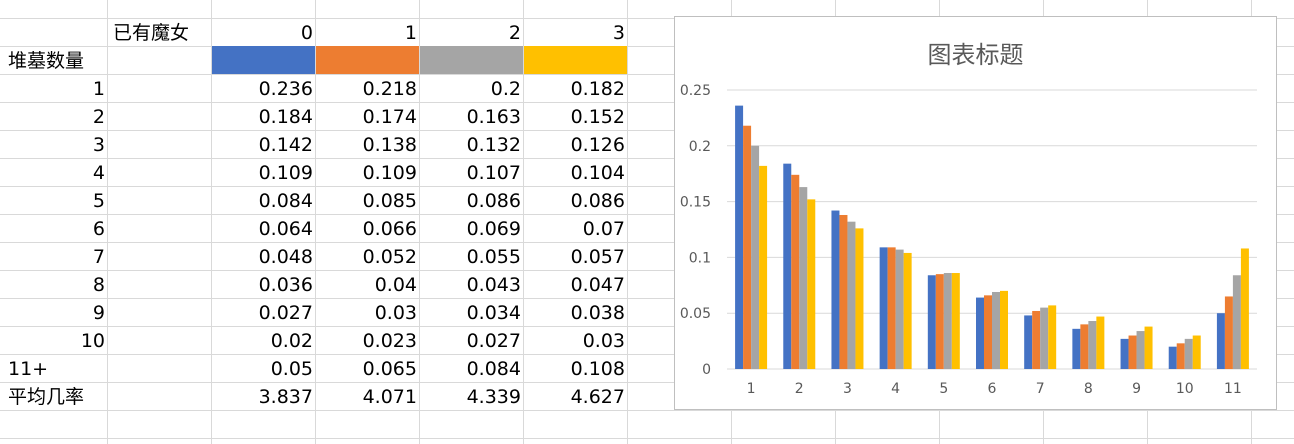  What do you see at coordinates (505, 89) in the screenshot?
I see `value-cell: 0.2` at bounding box center [505, 89].